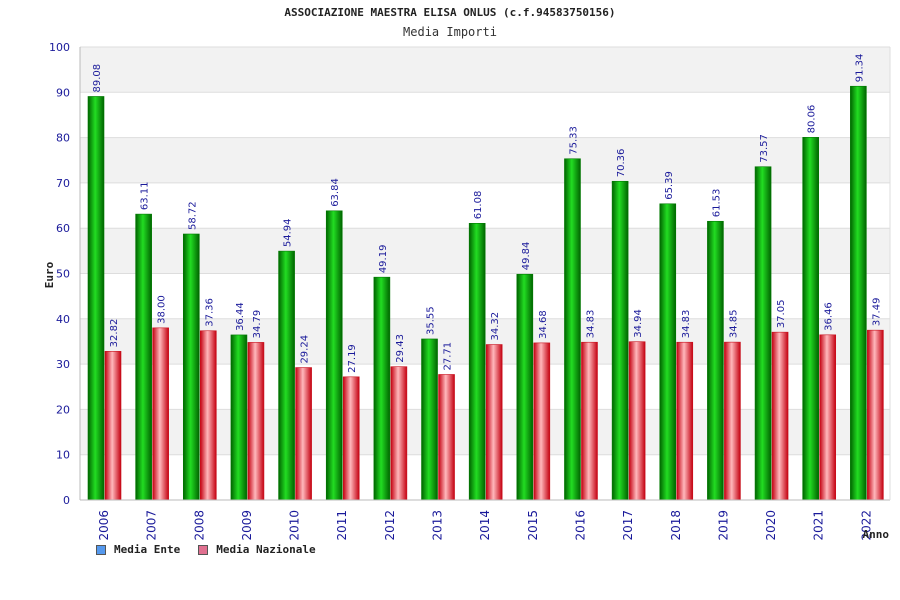  I want to click on data-label: 34.79, so click(257, 324).